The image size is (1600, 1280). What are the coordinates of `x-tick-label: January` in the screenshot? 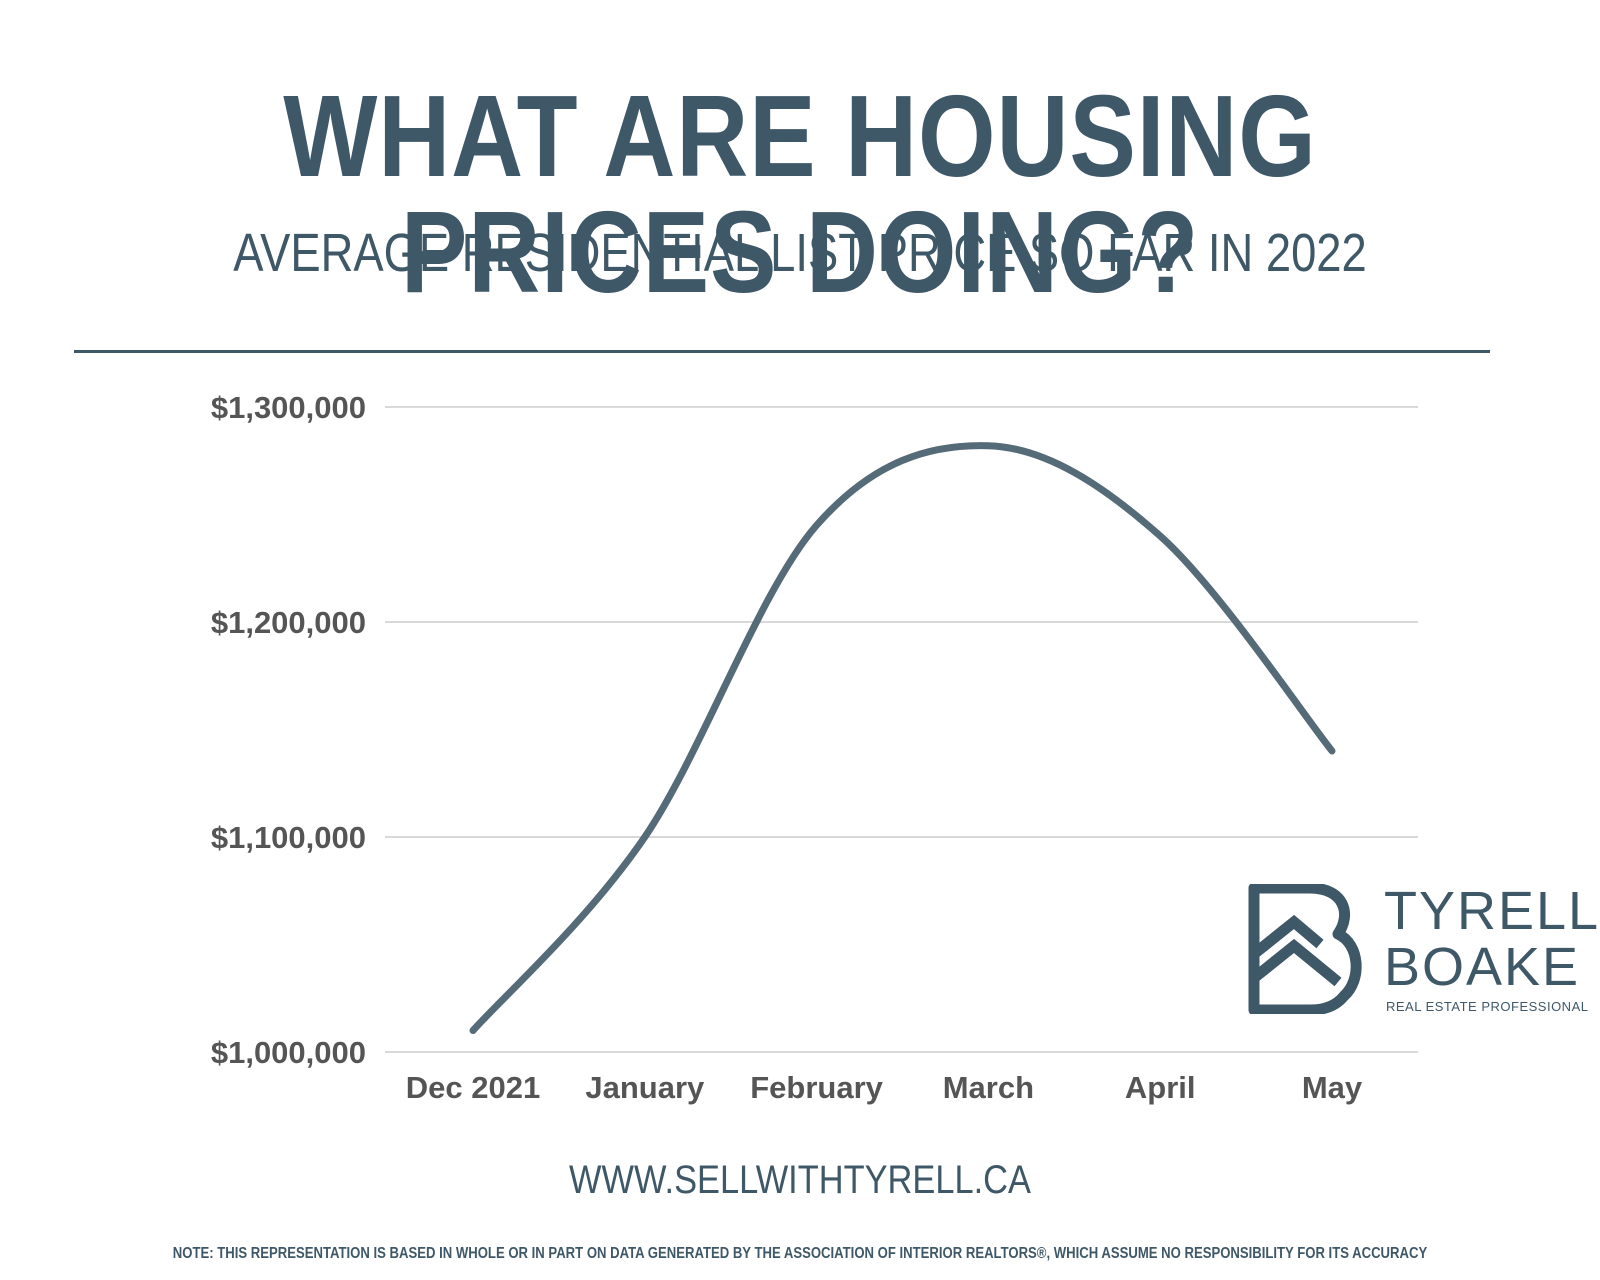 It's located at (645, 1087).